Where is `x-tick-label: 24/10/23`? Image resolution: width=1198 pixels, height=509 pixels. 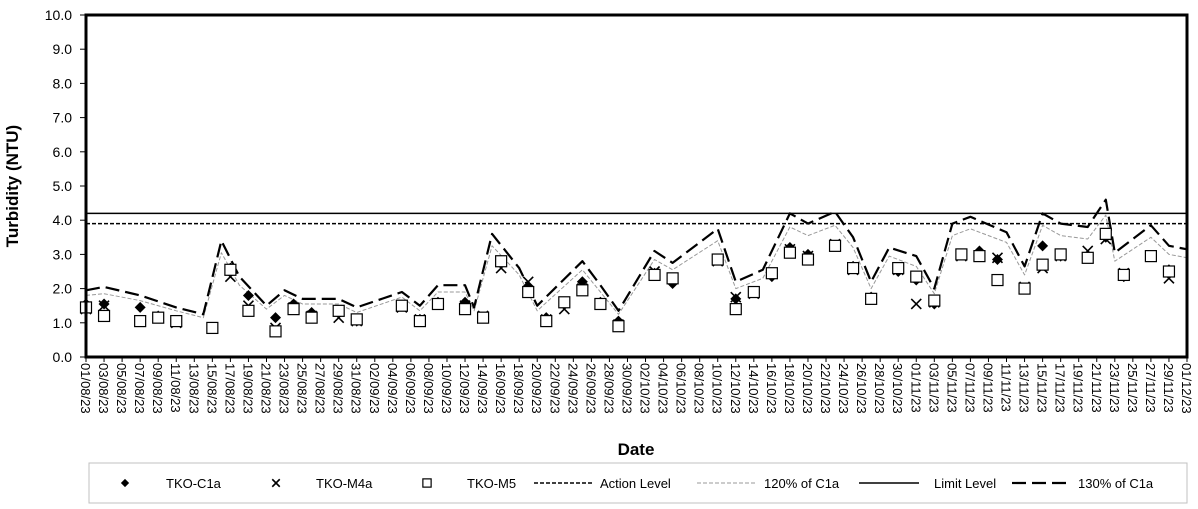
x-tick-label: 24/10/23 is located at coordinates (843, 388).